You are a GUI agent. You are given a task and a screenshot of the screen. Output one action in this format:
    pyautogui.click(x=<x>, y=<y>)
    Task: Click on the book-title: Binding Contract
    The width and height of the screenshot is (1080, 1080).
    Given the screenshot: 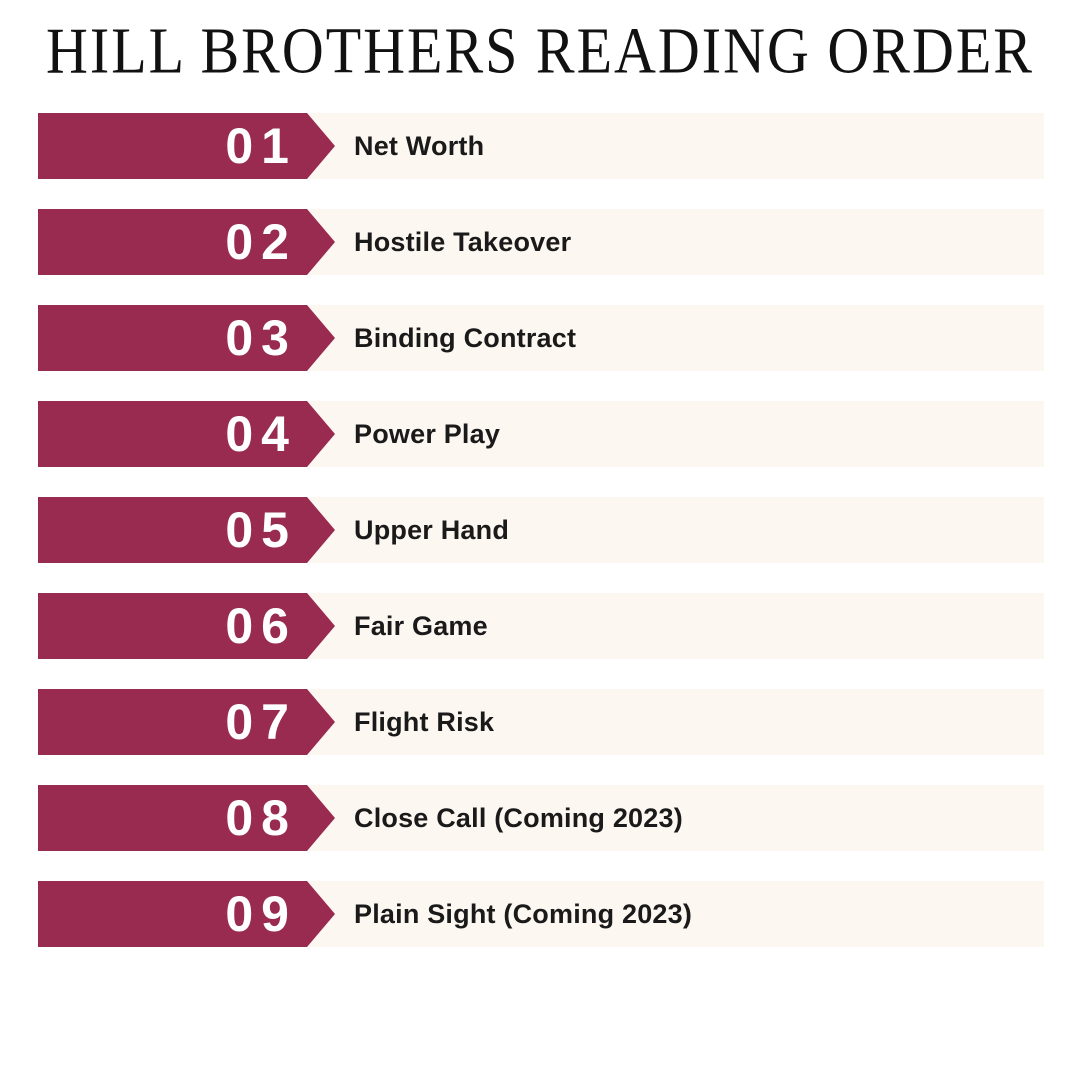 What is the action you would take?
    pyautogui.click(x=465, y=337)
    